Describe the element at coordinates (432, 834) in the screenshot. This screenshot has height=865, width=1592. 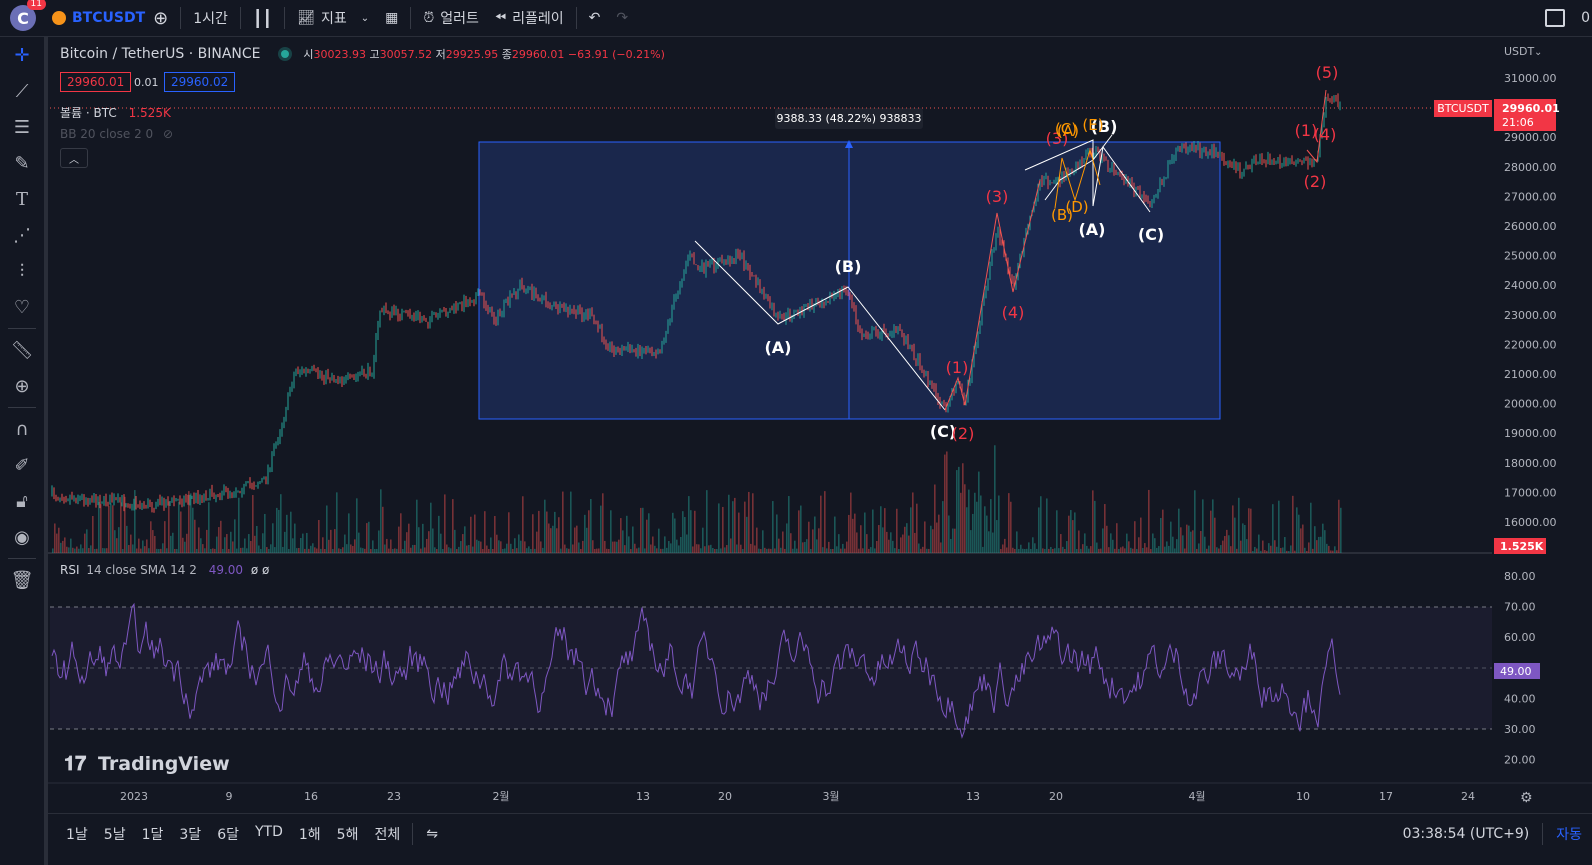
I see `goto-date-button: ⇋` at that location.